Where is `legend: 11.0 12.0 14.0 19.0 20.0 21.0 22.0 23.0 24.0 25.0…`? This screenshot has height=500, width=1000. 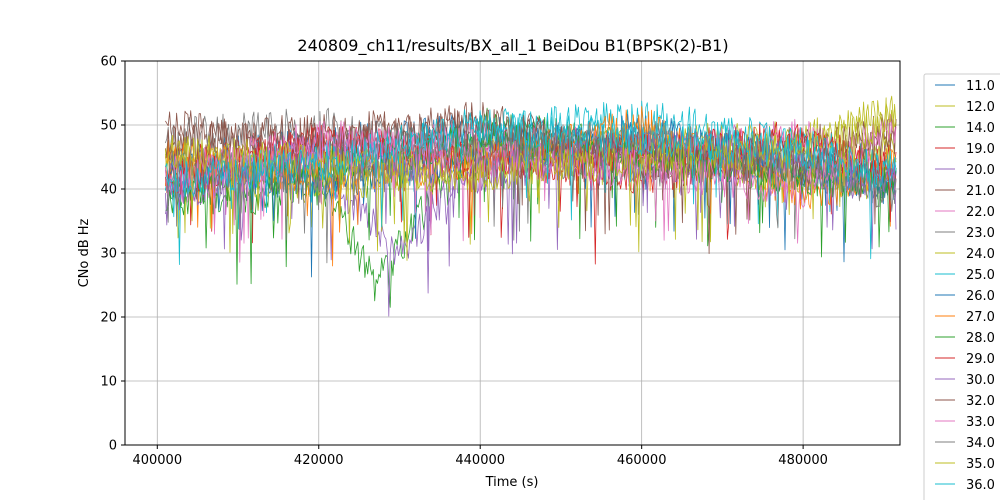 legend: 11.0 12.0 14.0 19.0 20.0 21.0 22.0 23.0 24.0 25.0… is located at coordinates (961, 286).